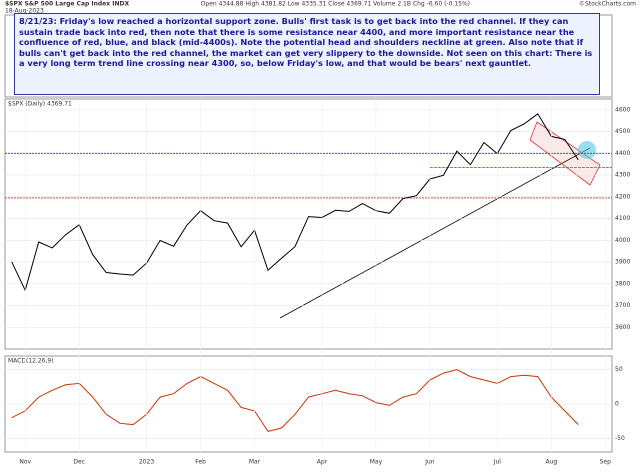 The height and width of the screenshot is (473, 640). Describe the element at coordinates (376, 462) in the screenshot. I see `x-tick-label: May` at that location.